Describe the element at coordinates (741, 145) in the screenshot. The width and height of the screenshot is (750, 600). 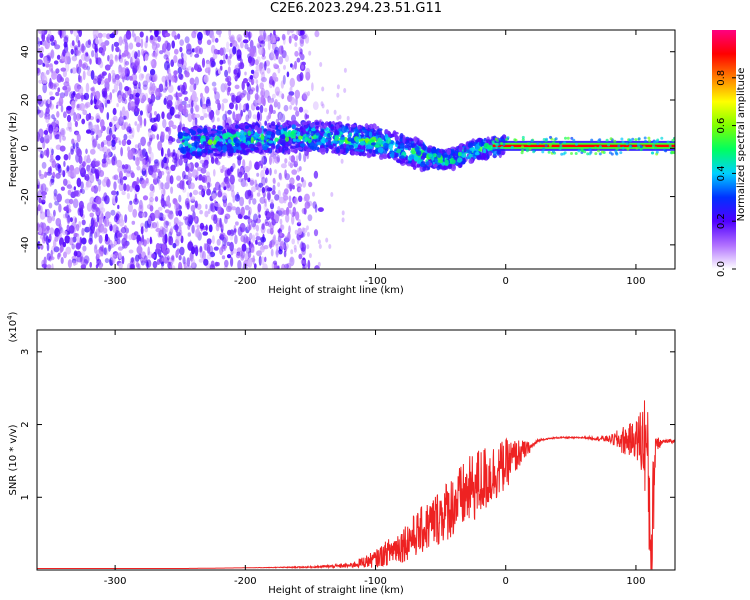
I see `colorbar-label: Normalized spectral amplitude` at that location.